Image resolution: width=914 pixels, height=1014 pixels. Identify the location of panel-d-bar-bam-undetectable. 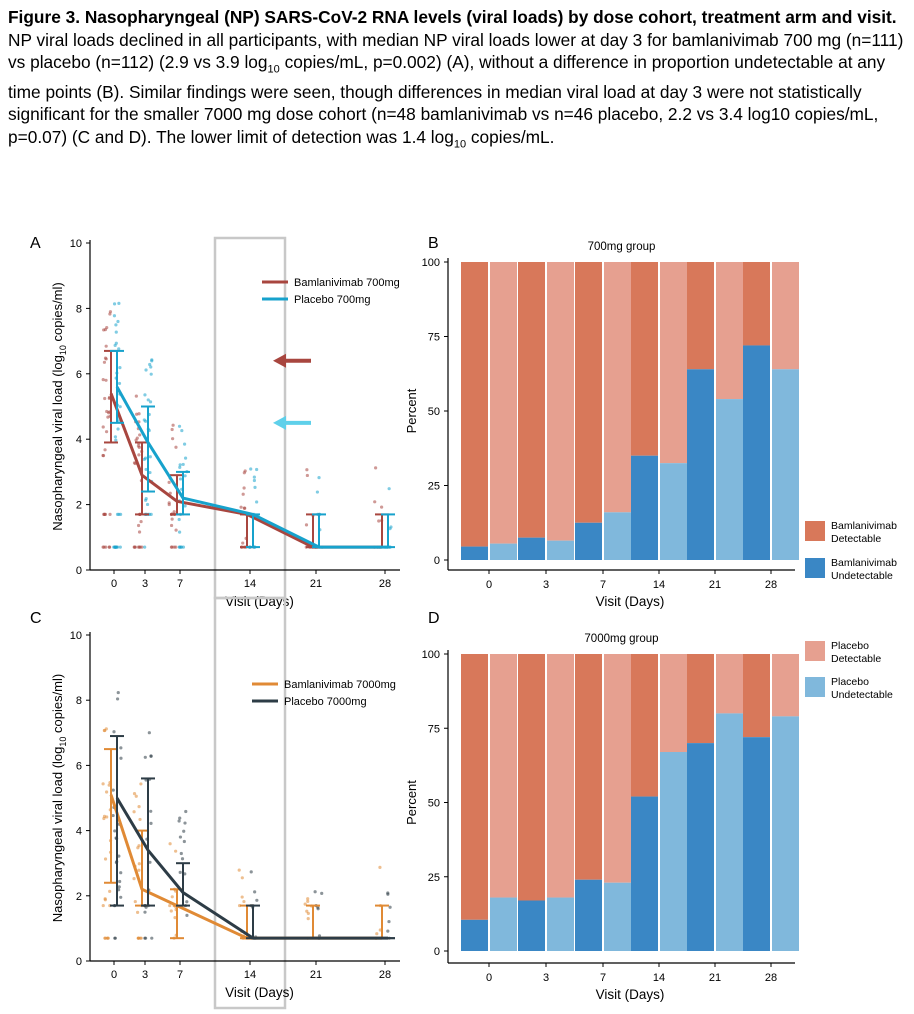
(531, 925).